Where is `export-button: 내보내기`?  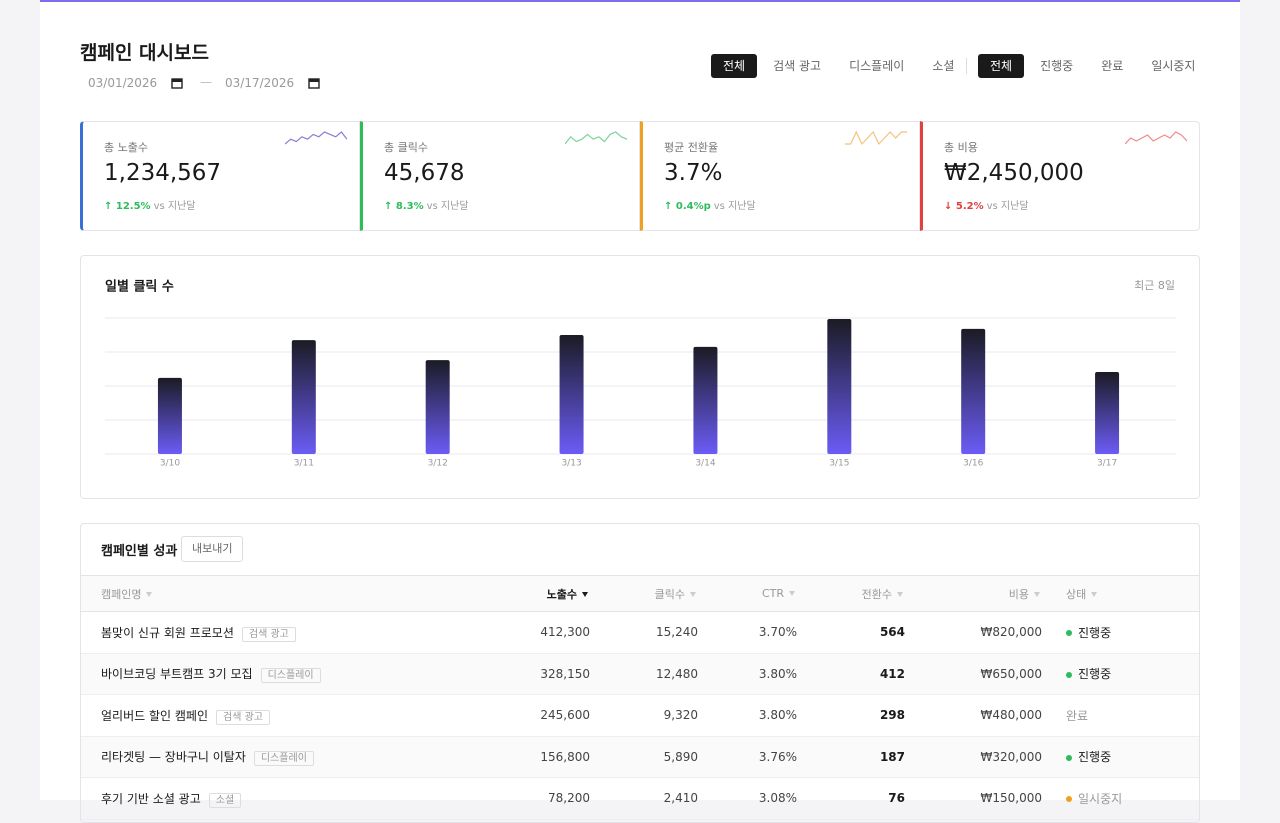
export-button: 내보내기 is located at coordinates (212, 549).